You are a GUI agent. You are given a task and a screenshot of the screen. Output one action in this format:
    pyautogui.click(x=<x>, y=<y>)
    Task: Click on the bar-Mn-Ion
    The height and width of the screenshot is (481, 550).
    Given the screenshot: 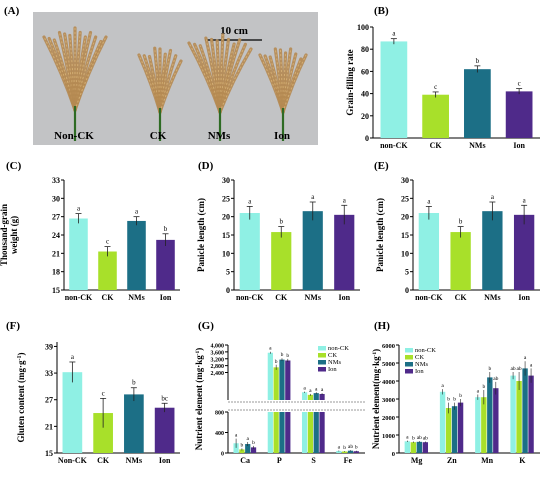 What is the action you would take?
    pyautogui.click(x=496, y=420)
    